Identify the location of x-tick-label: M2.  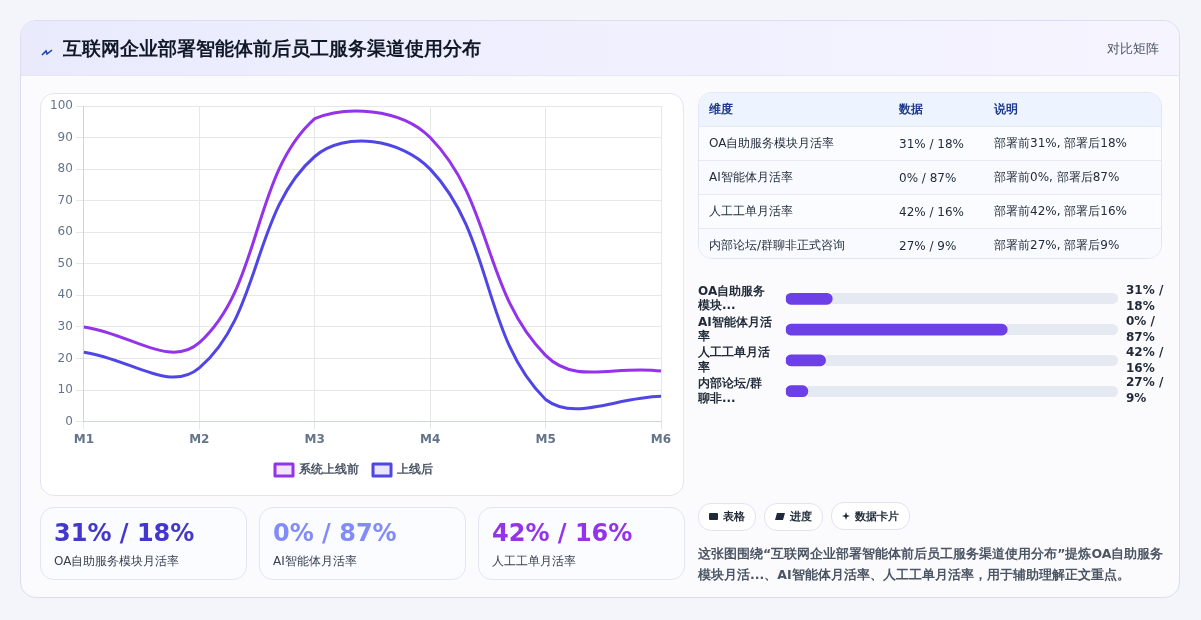
(199, 438).